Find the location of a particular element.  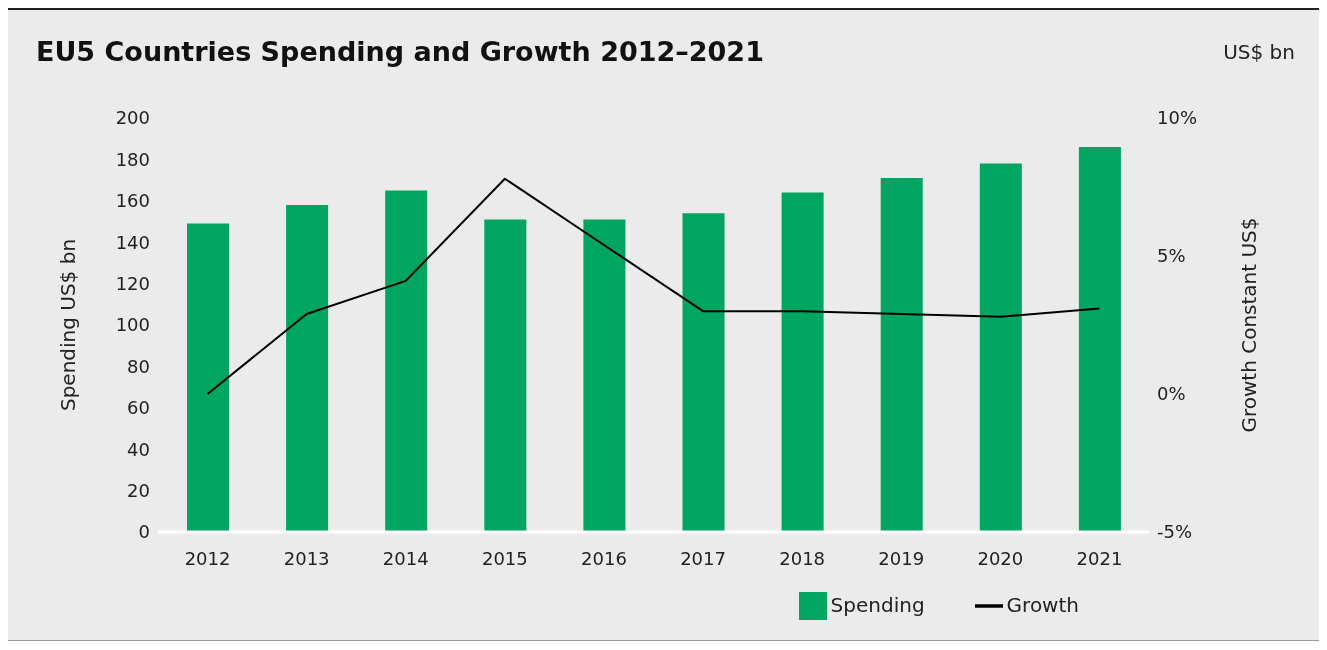

x-tick-label: 2016 is located at coordinates (604, 558).